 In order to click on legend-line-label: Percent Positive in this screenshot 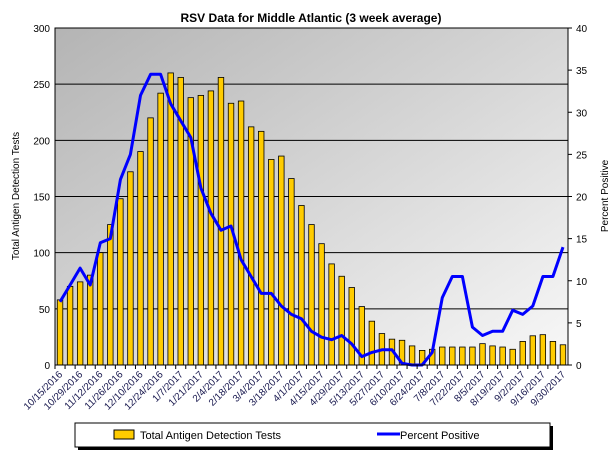, I will do `click(439, 436)`.